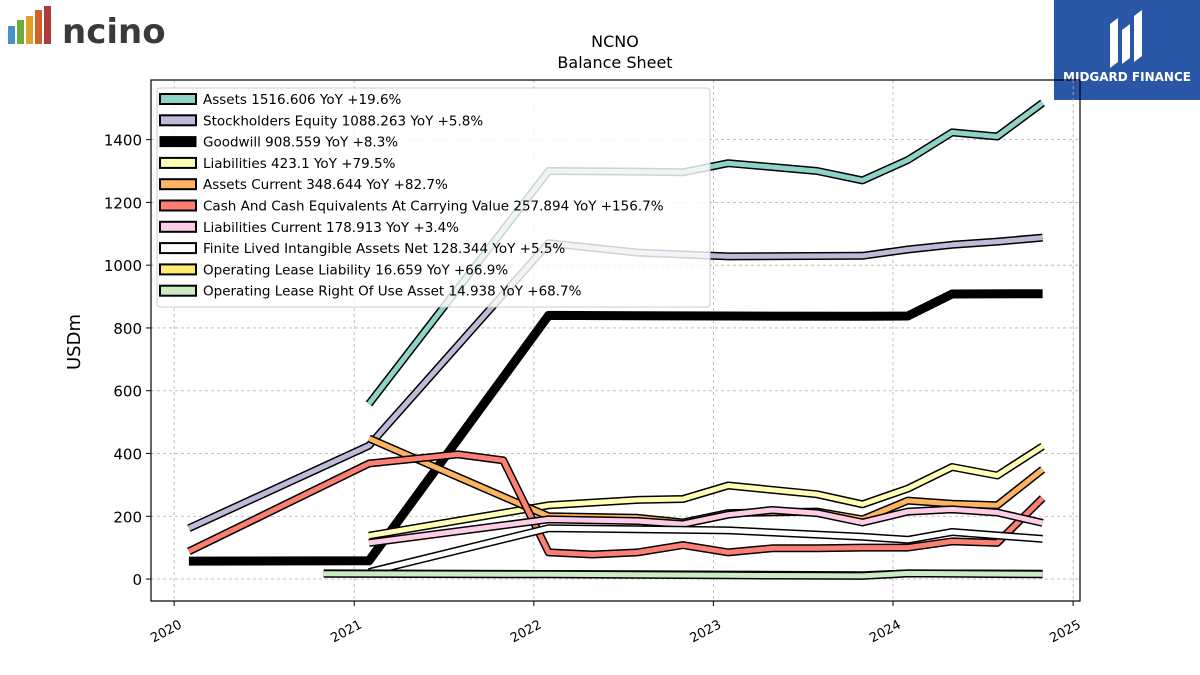 The width and height of the screenshot is (1200, 675). Describe the element at coordinates (325, 185) in the screenshot. I see `legend-label: Assets Current 348.644 YoY +82.7%` at that location.